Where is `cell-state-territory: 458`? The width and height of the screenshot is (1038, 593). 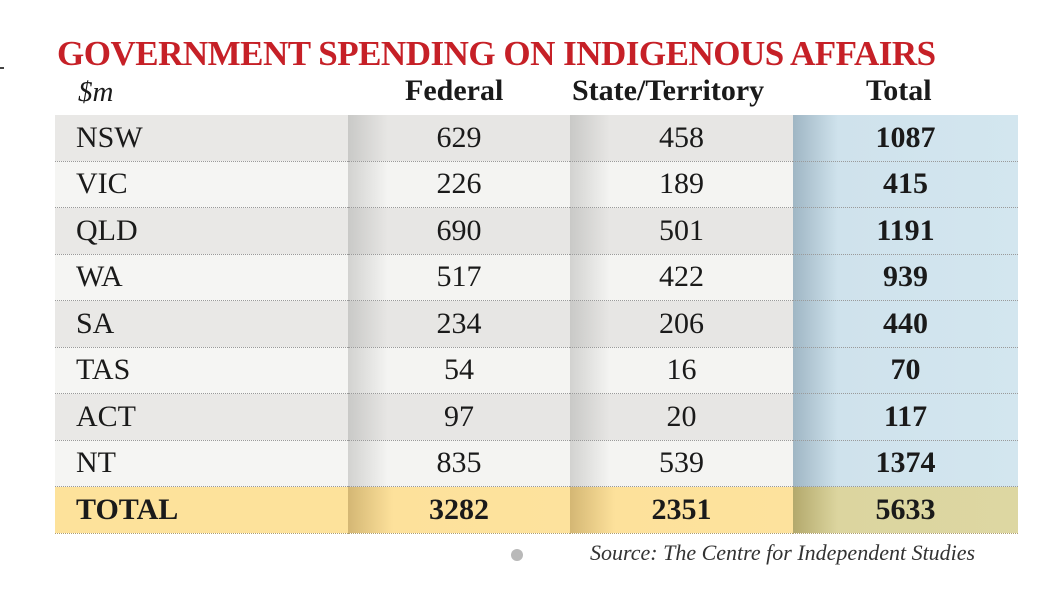
cell-state-territory: 458 is located at coordinates (681, 138).